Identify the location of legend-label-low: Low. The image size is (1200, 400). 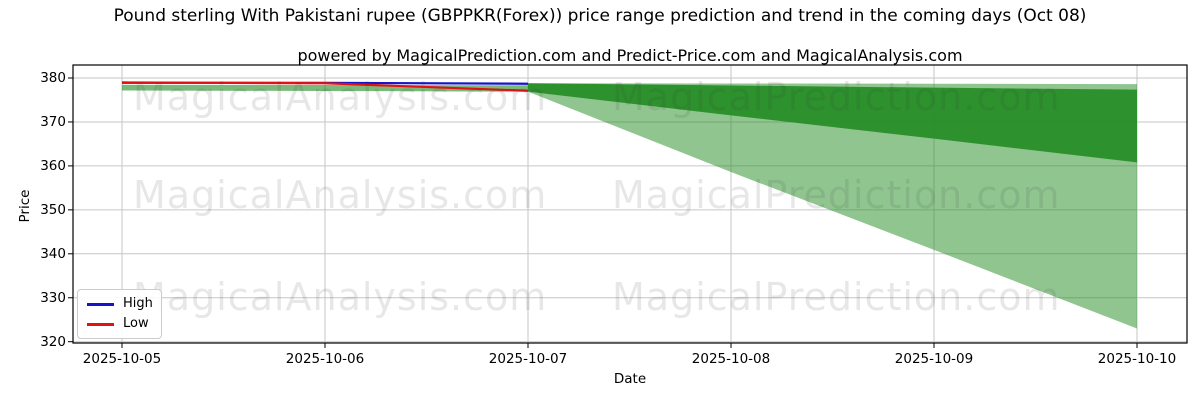
(136, 323).